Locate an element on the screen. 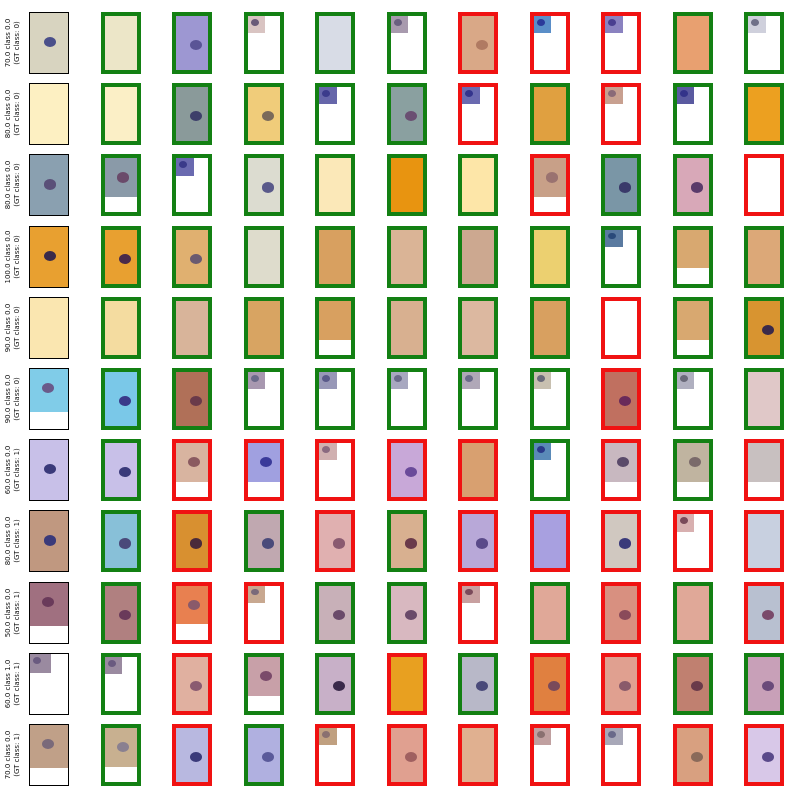 This screenshot has height=797, width=797. result-row: 70.0 class 0.0 (GT class: 0) is located at coordinates (398, 43).